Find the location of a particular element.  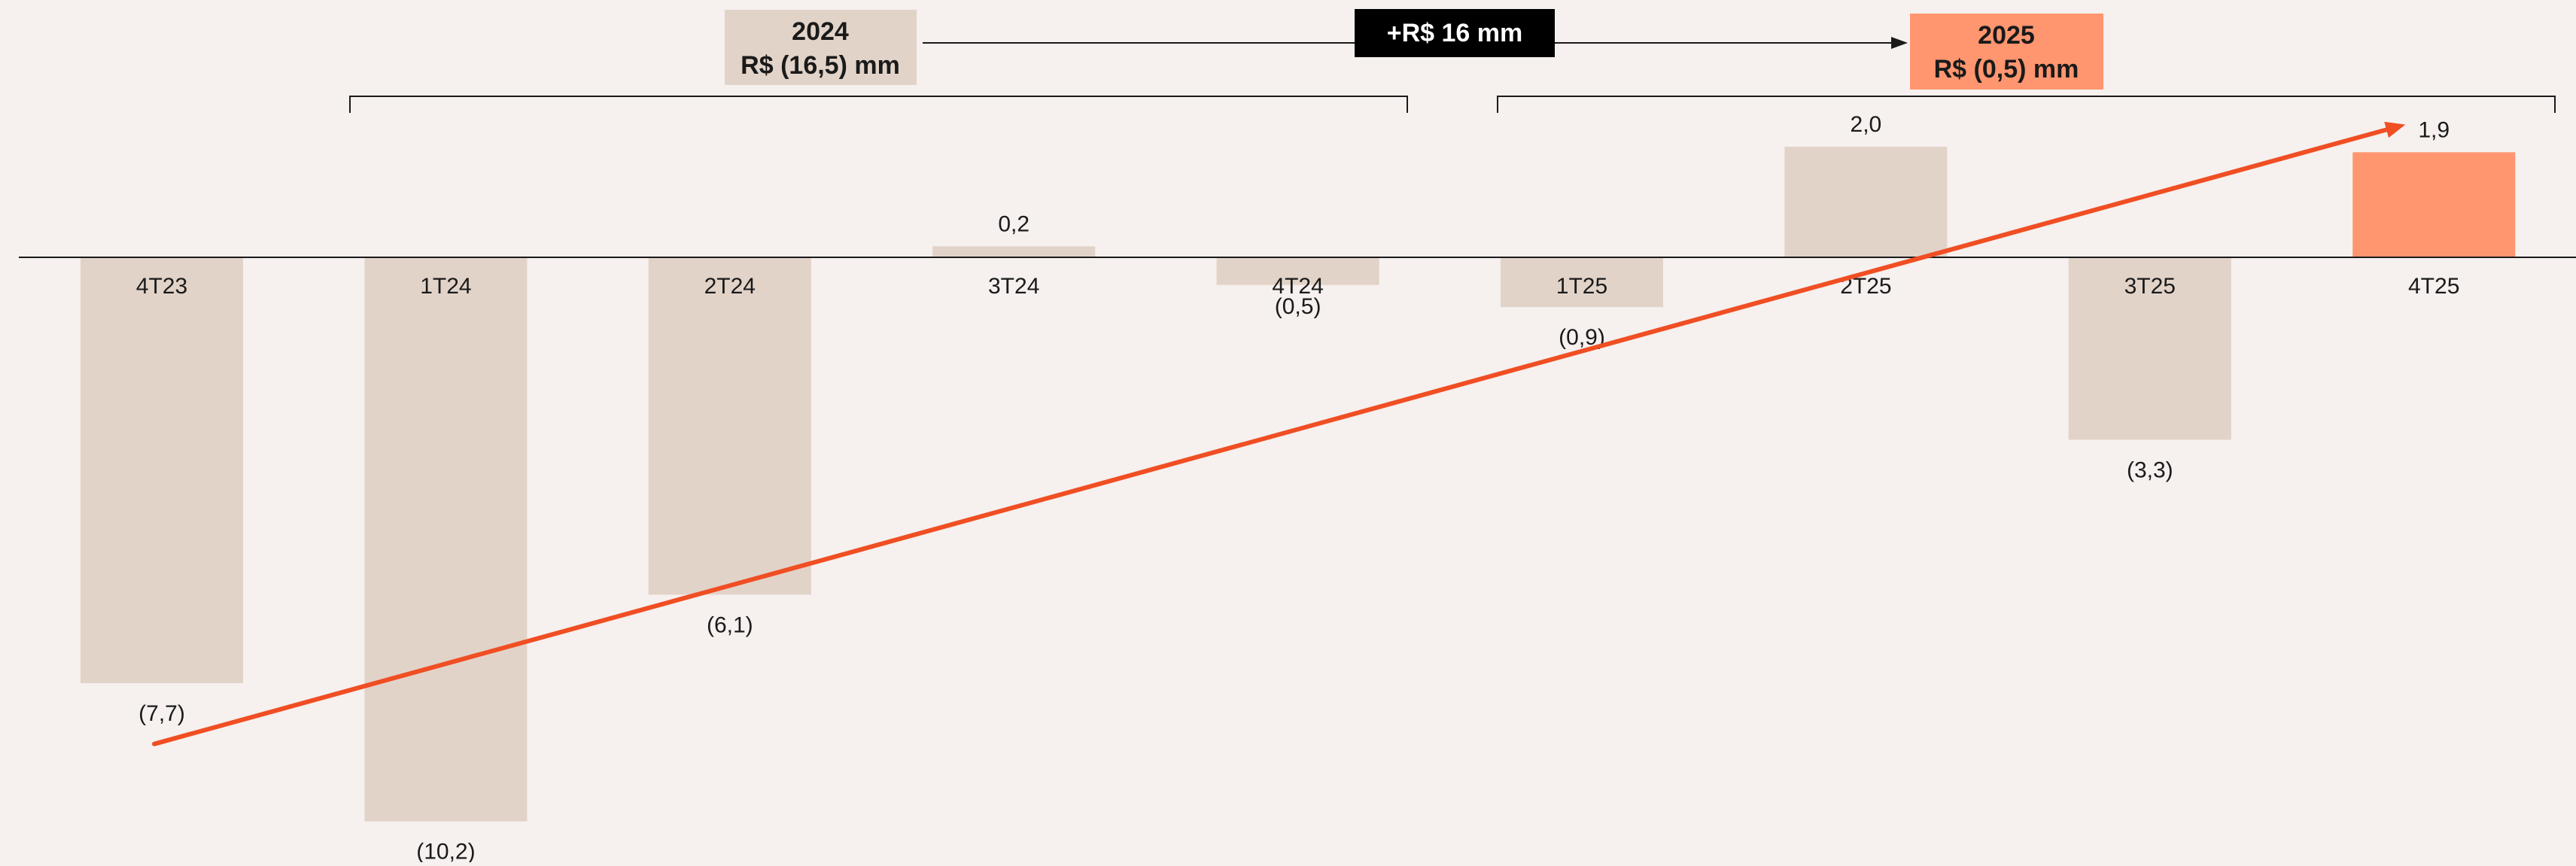

value-label-4T24: (0,5) is located at coordinates (1298, 306).